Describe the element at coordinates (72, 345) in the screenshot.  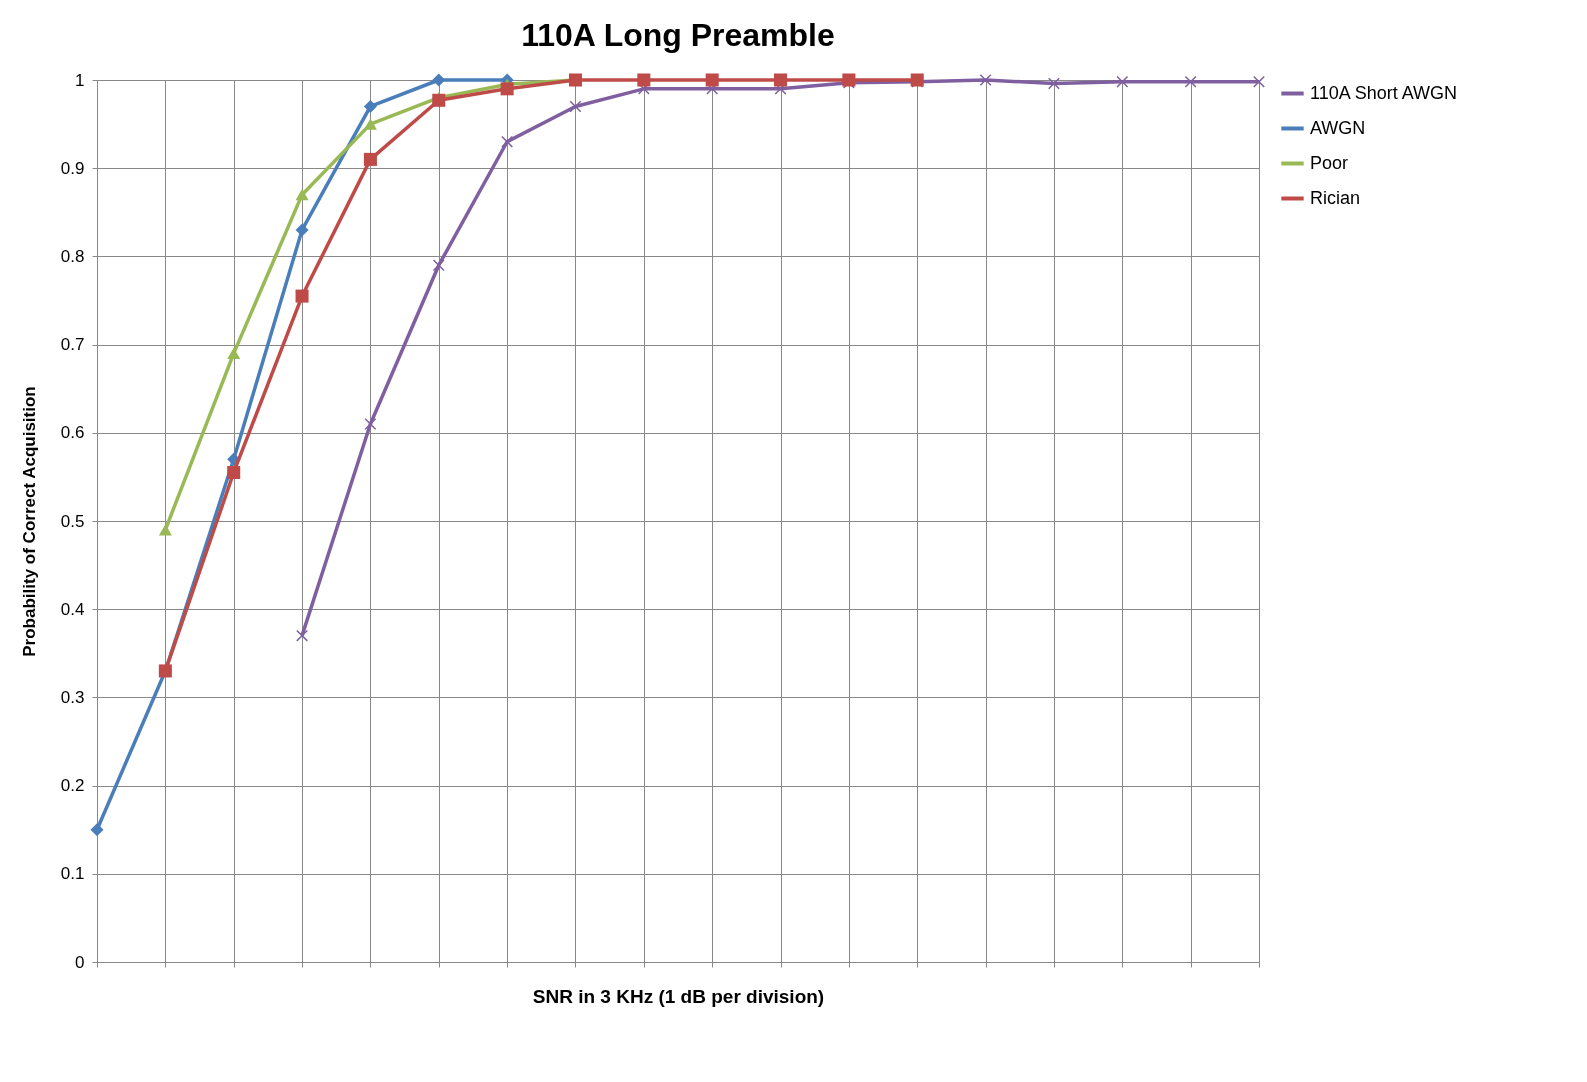
I see `y-tick-label: 0.7` at that location.